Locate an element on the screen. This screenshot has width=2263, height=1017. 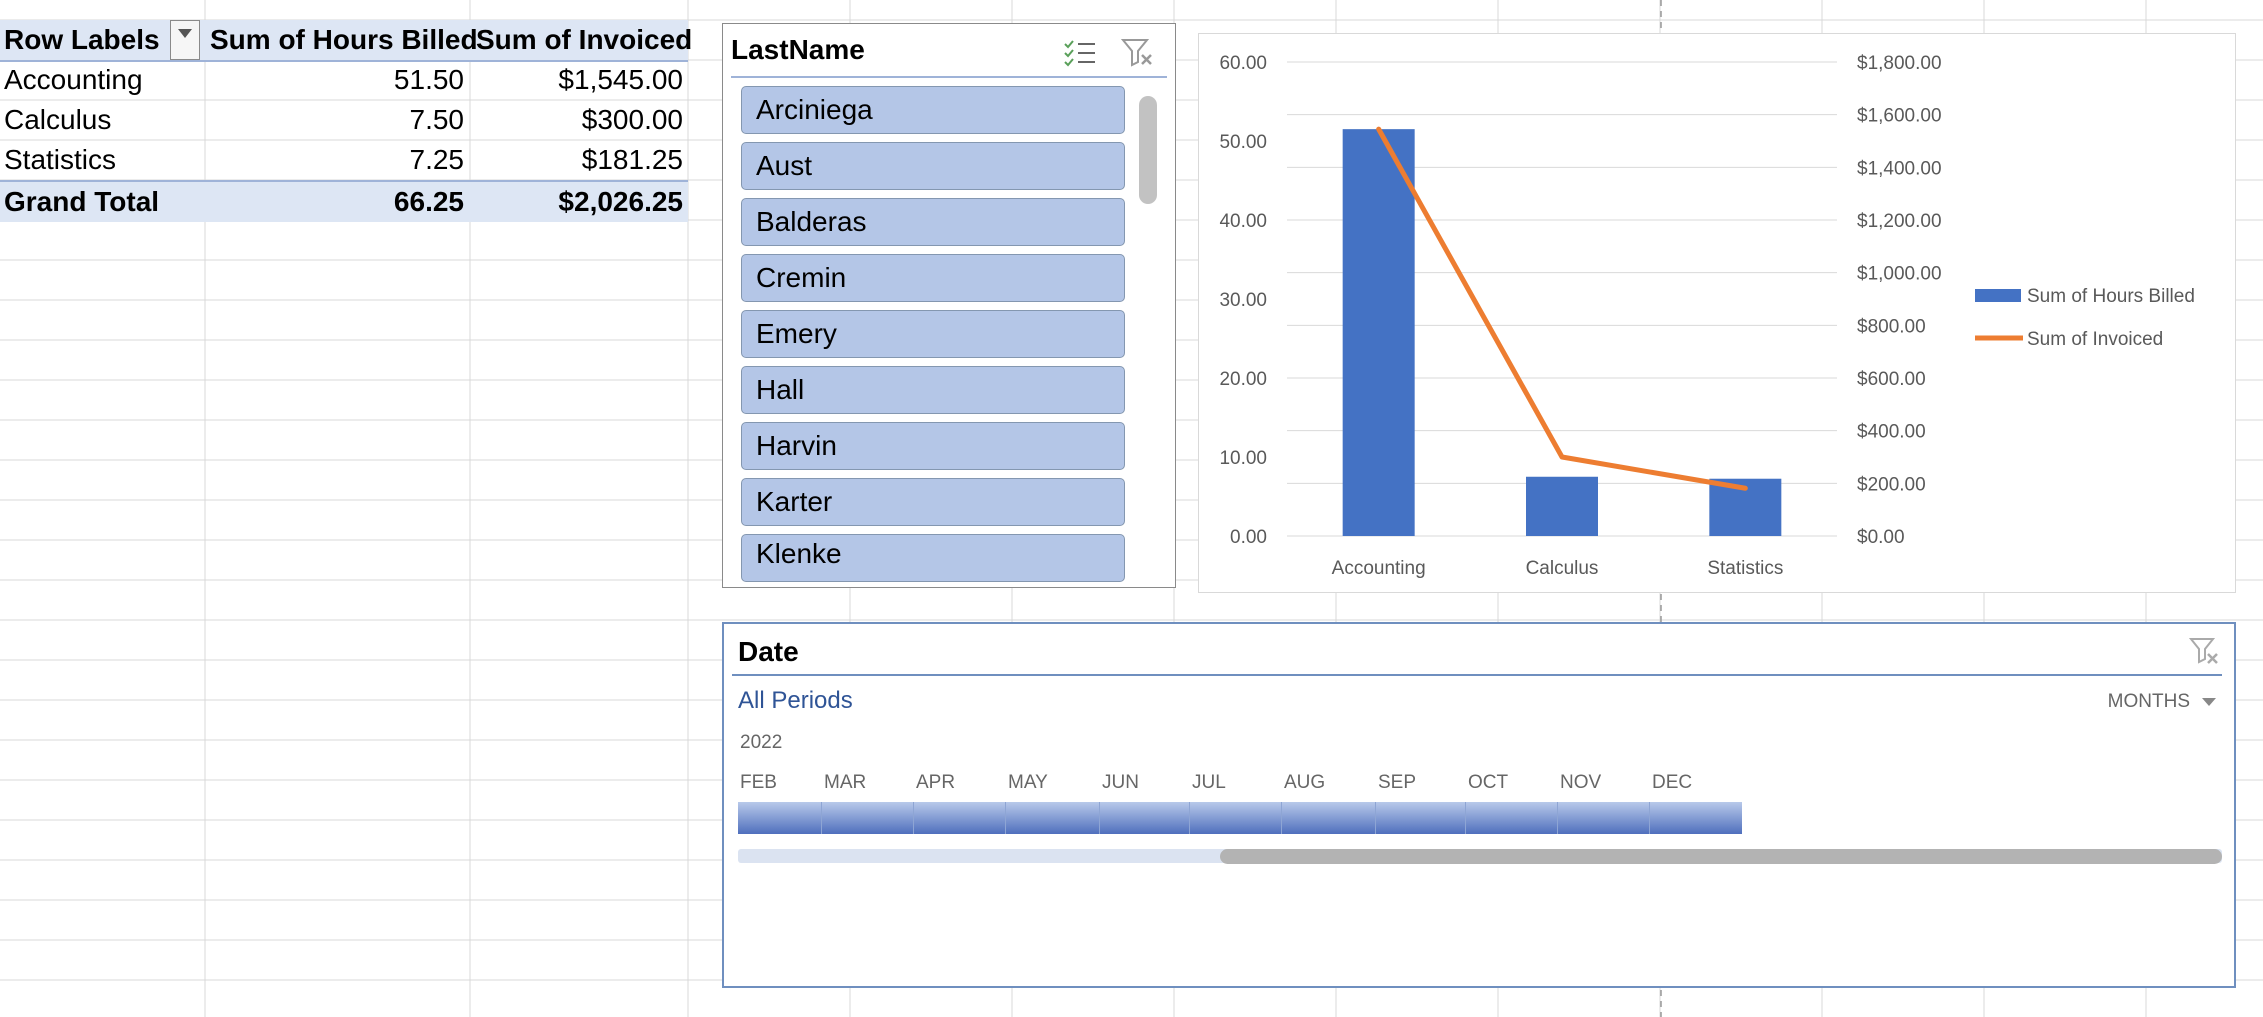
y-right-tick-label: $1,400.00 is located at coordinates (1899, 168).